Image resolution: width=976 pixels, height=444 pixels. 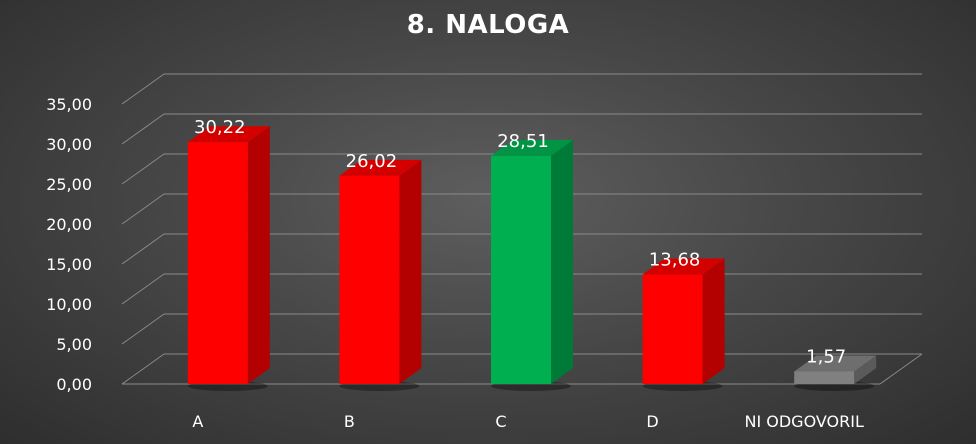 What do you see at coordinates (69, 304) in the screenshot?
I see `y-tick-label: 10,00` at bounding box center [69, 304].